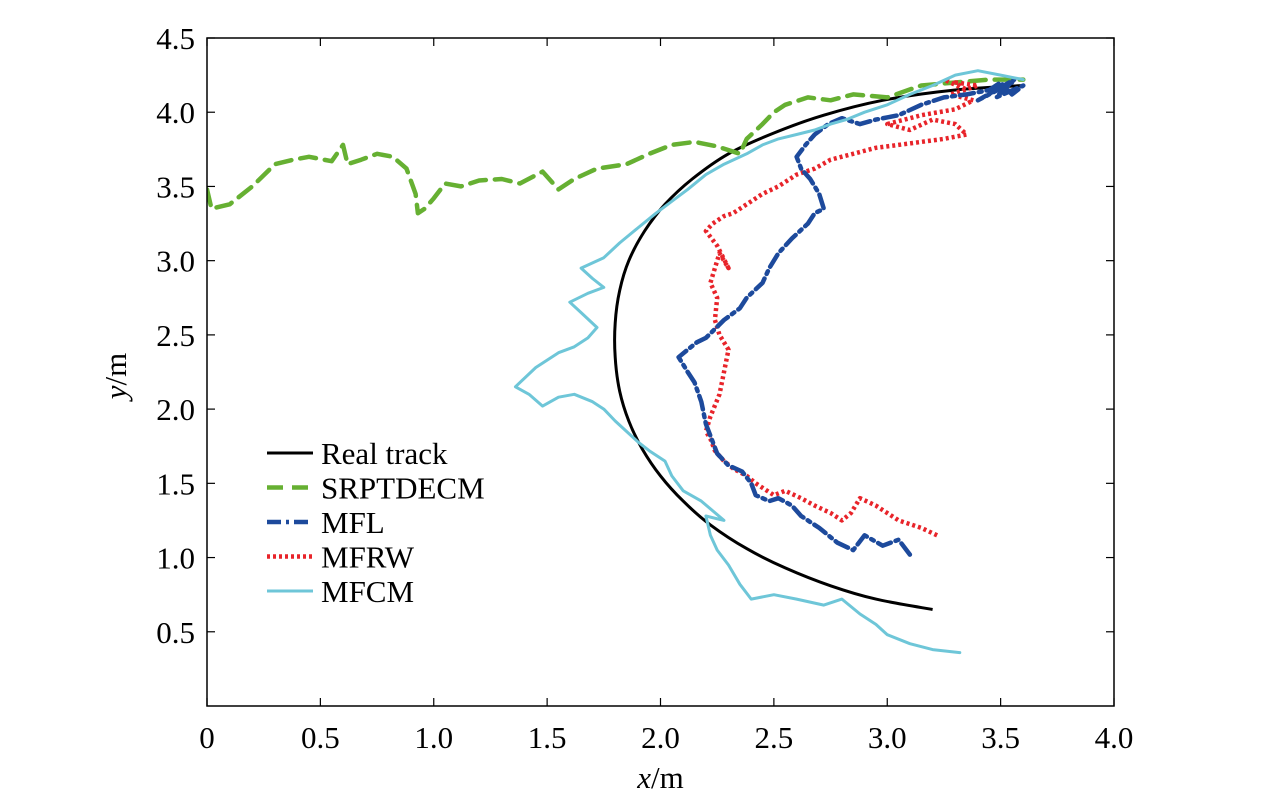 This screenshot has width=1276, height=802. Describe the element at coordinates (115, 393) in the screenshot. I see `y-axis-label-var: y` at that location.